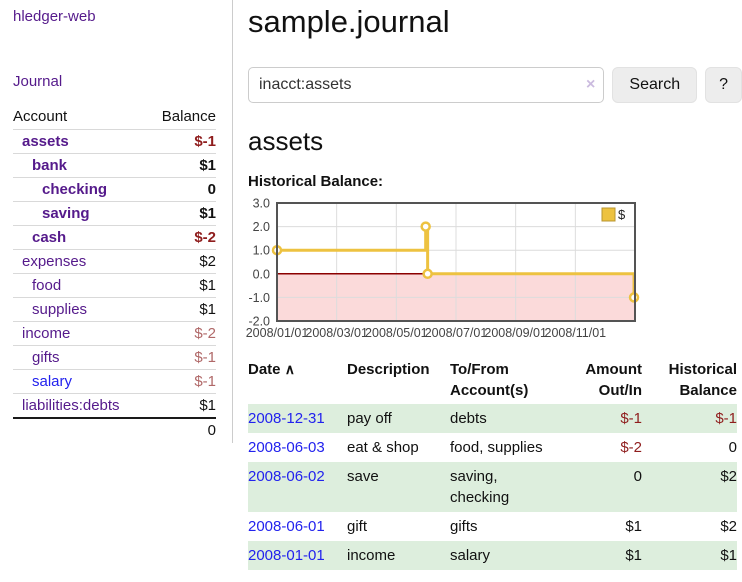 The height and width of the screenshot is (582, 742). What do you see at coordinates (637, 476) in the screenshot?
I see `transaction-amount: 0` at bounding box center [637, 476].